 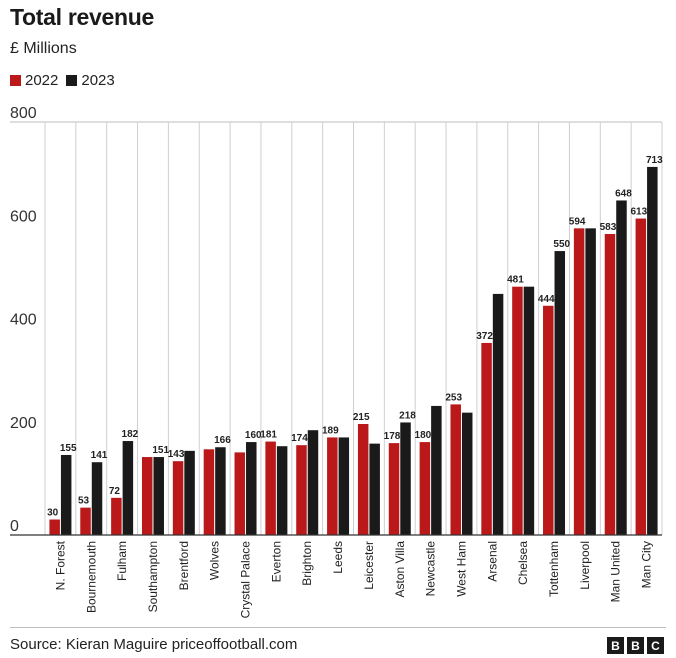 What do you see at coordinates (130, 434) in the screenshot?
I see `data-label: 182` at bounding box center [130, 434].